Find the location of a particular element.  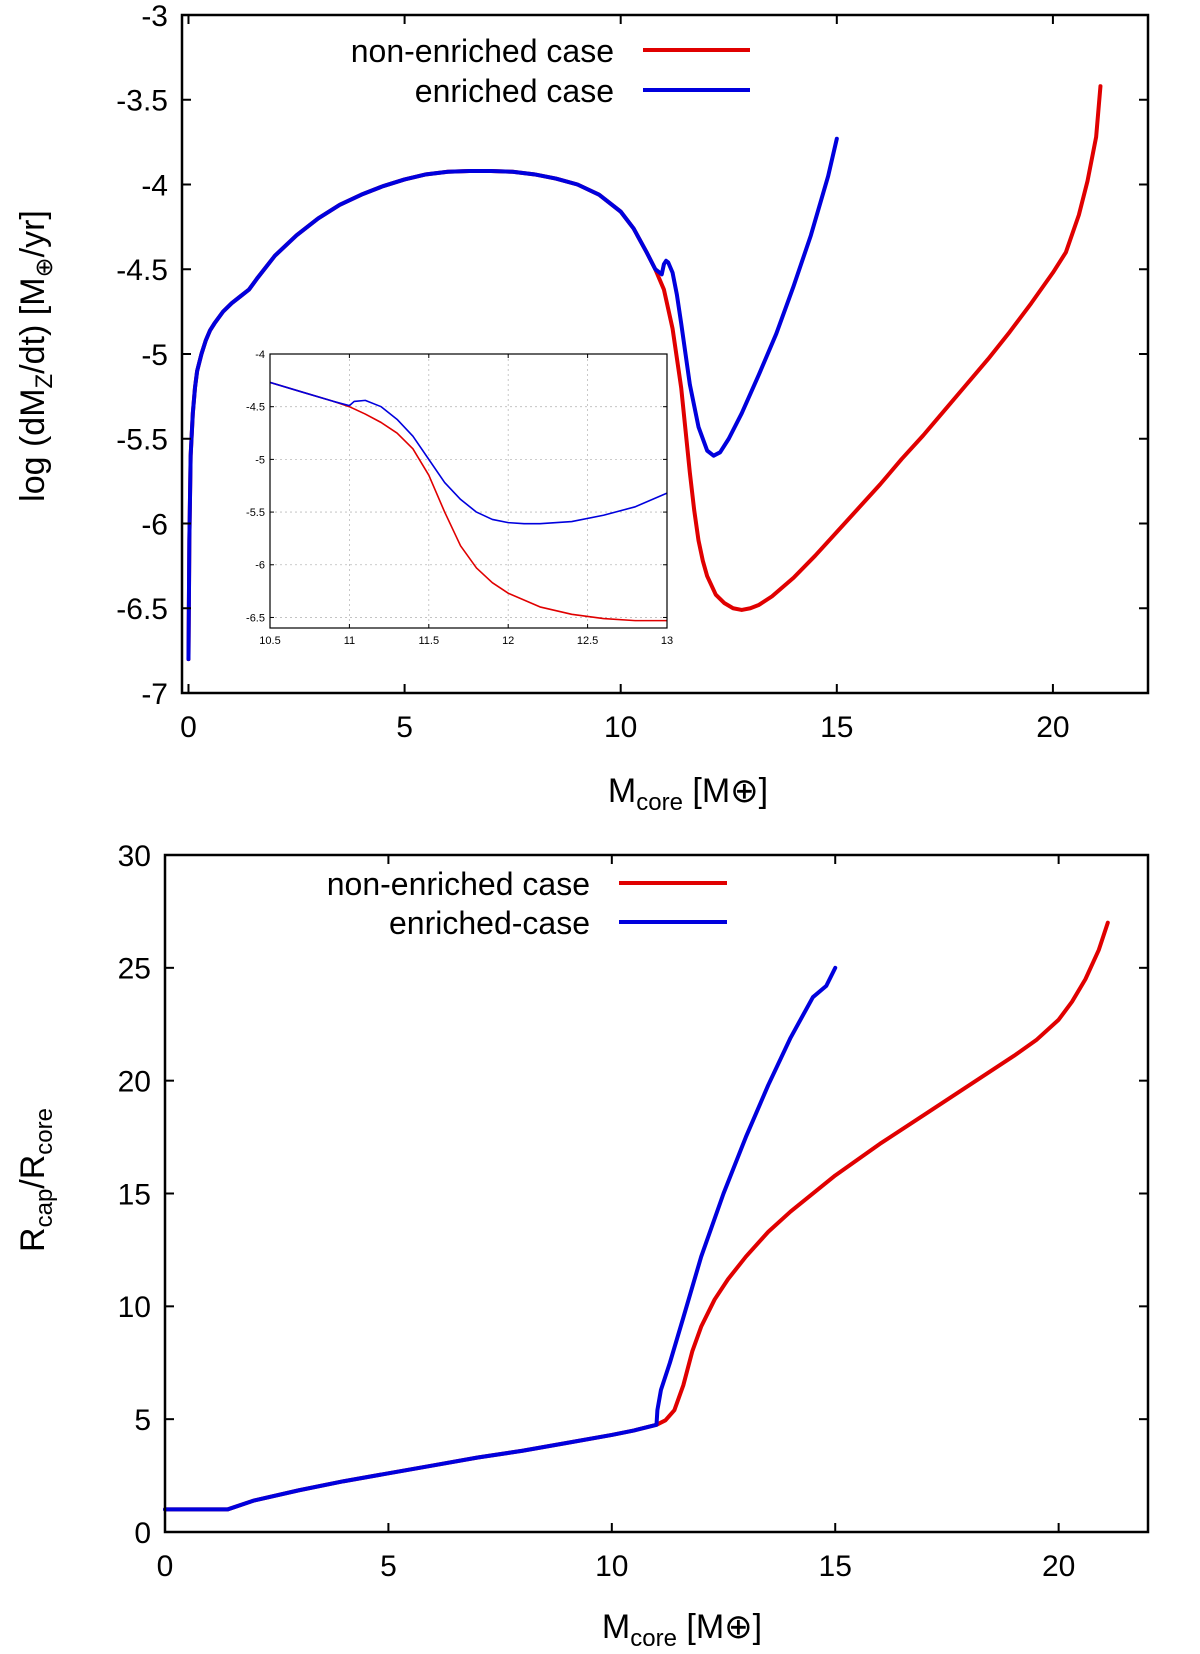

bottom-legend-label-enriched: enriched-case is located at coordinates (489, 923).